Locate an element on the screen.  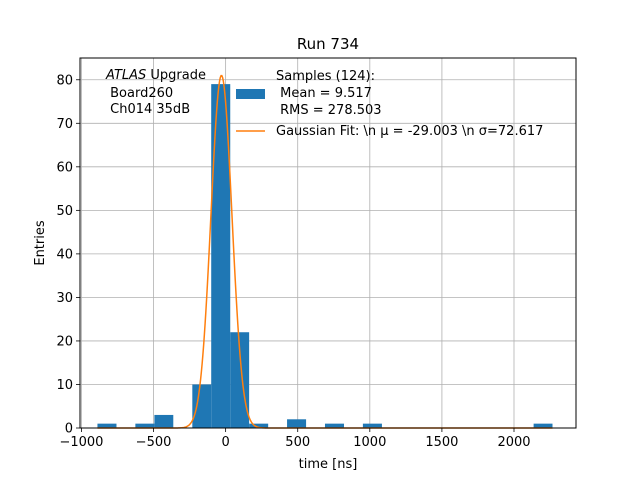
x-axis-label: time [ns] is located at coordinates (328, 464).